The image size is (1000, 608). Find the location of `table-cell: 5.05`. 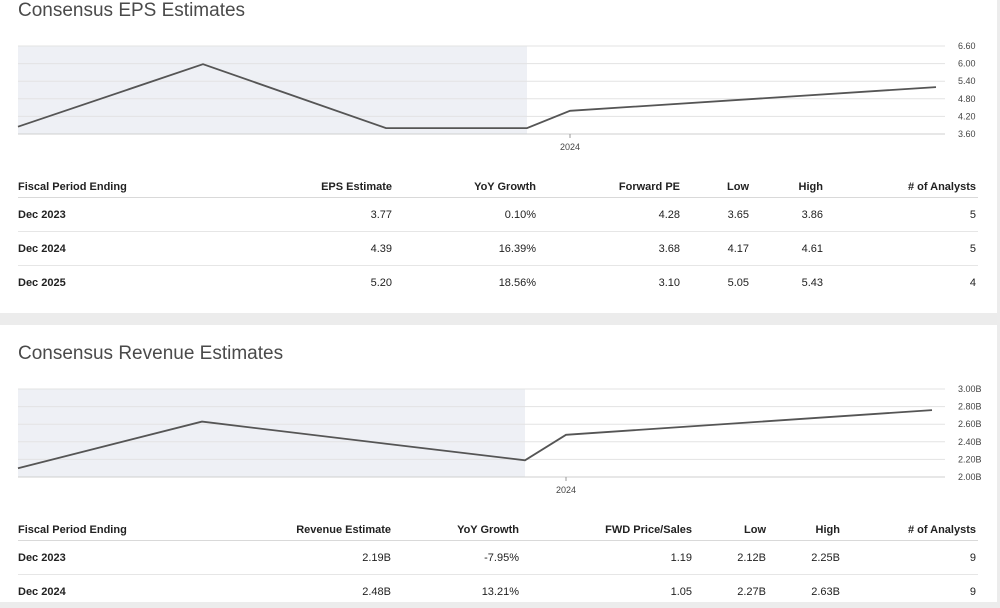

table-cell: 5.05 is located at coordinates (738, 283).